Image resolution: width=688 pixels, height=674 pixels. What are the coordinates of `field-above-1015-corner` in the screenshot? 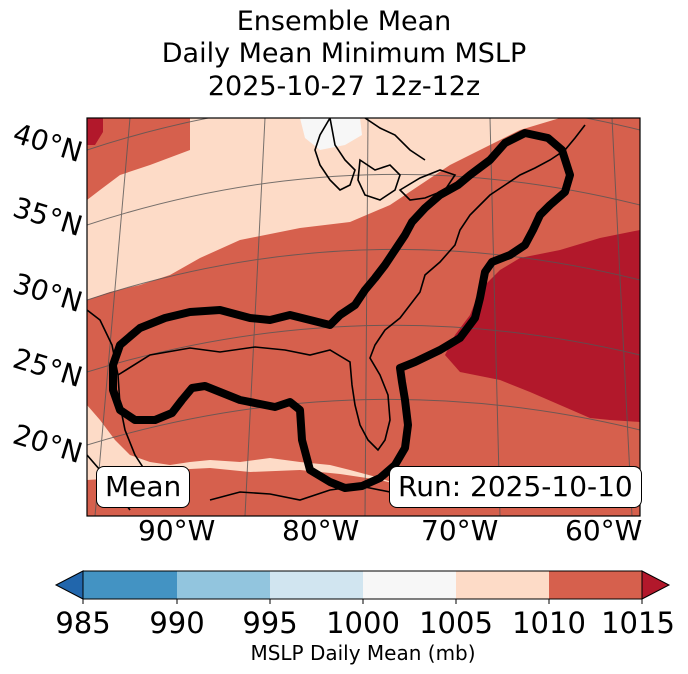 It's located at (95, 131).